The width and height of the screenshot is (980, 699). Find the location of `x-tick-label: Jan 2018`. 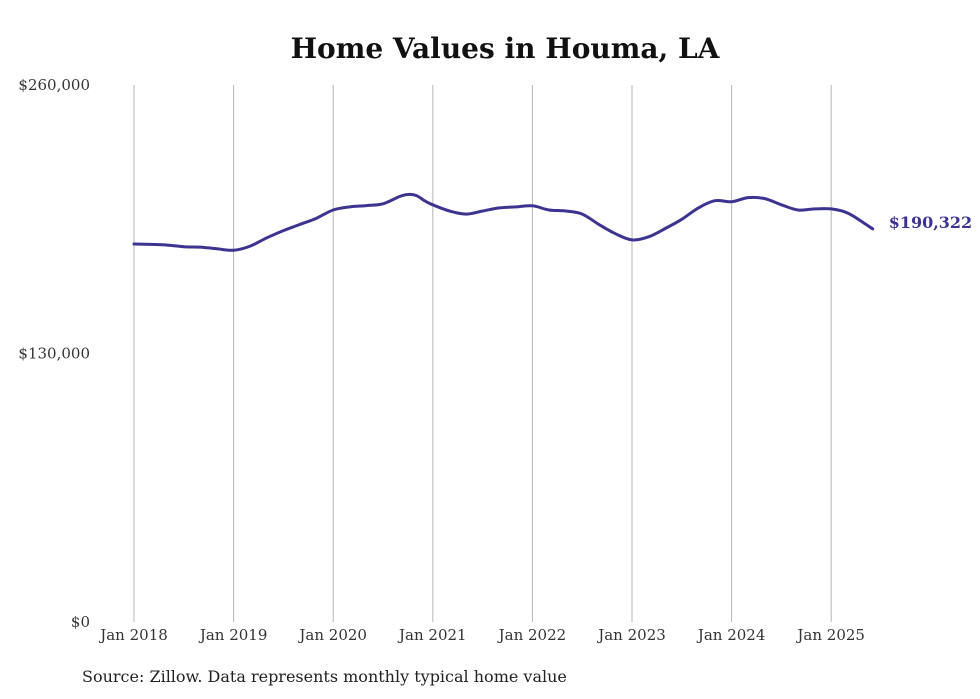

x-tick-label: Jan 2018 is located at coordinates (133, 635).